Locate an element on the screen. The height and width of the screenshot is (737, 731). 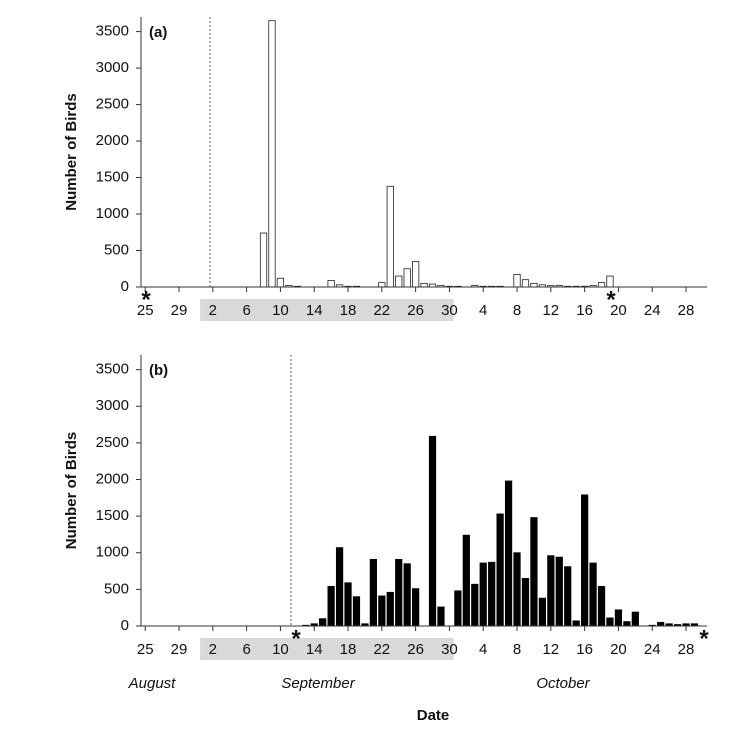
x-tick-label: 8 is located at coordinates (517, 649).